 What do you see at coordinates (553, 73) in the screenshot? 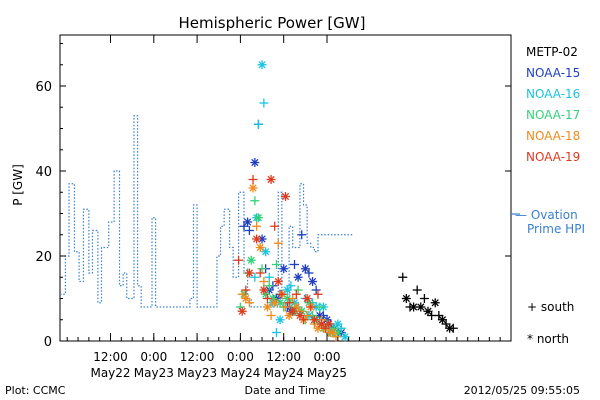
I see `legend-entry: NOAA-15` at bounding box center [553, 73].